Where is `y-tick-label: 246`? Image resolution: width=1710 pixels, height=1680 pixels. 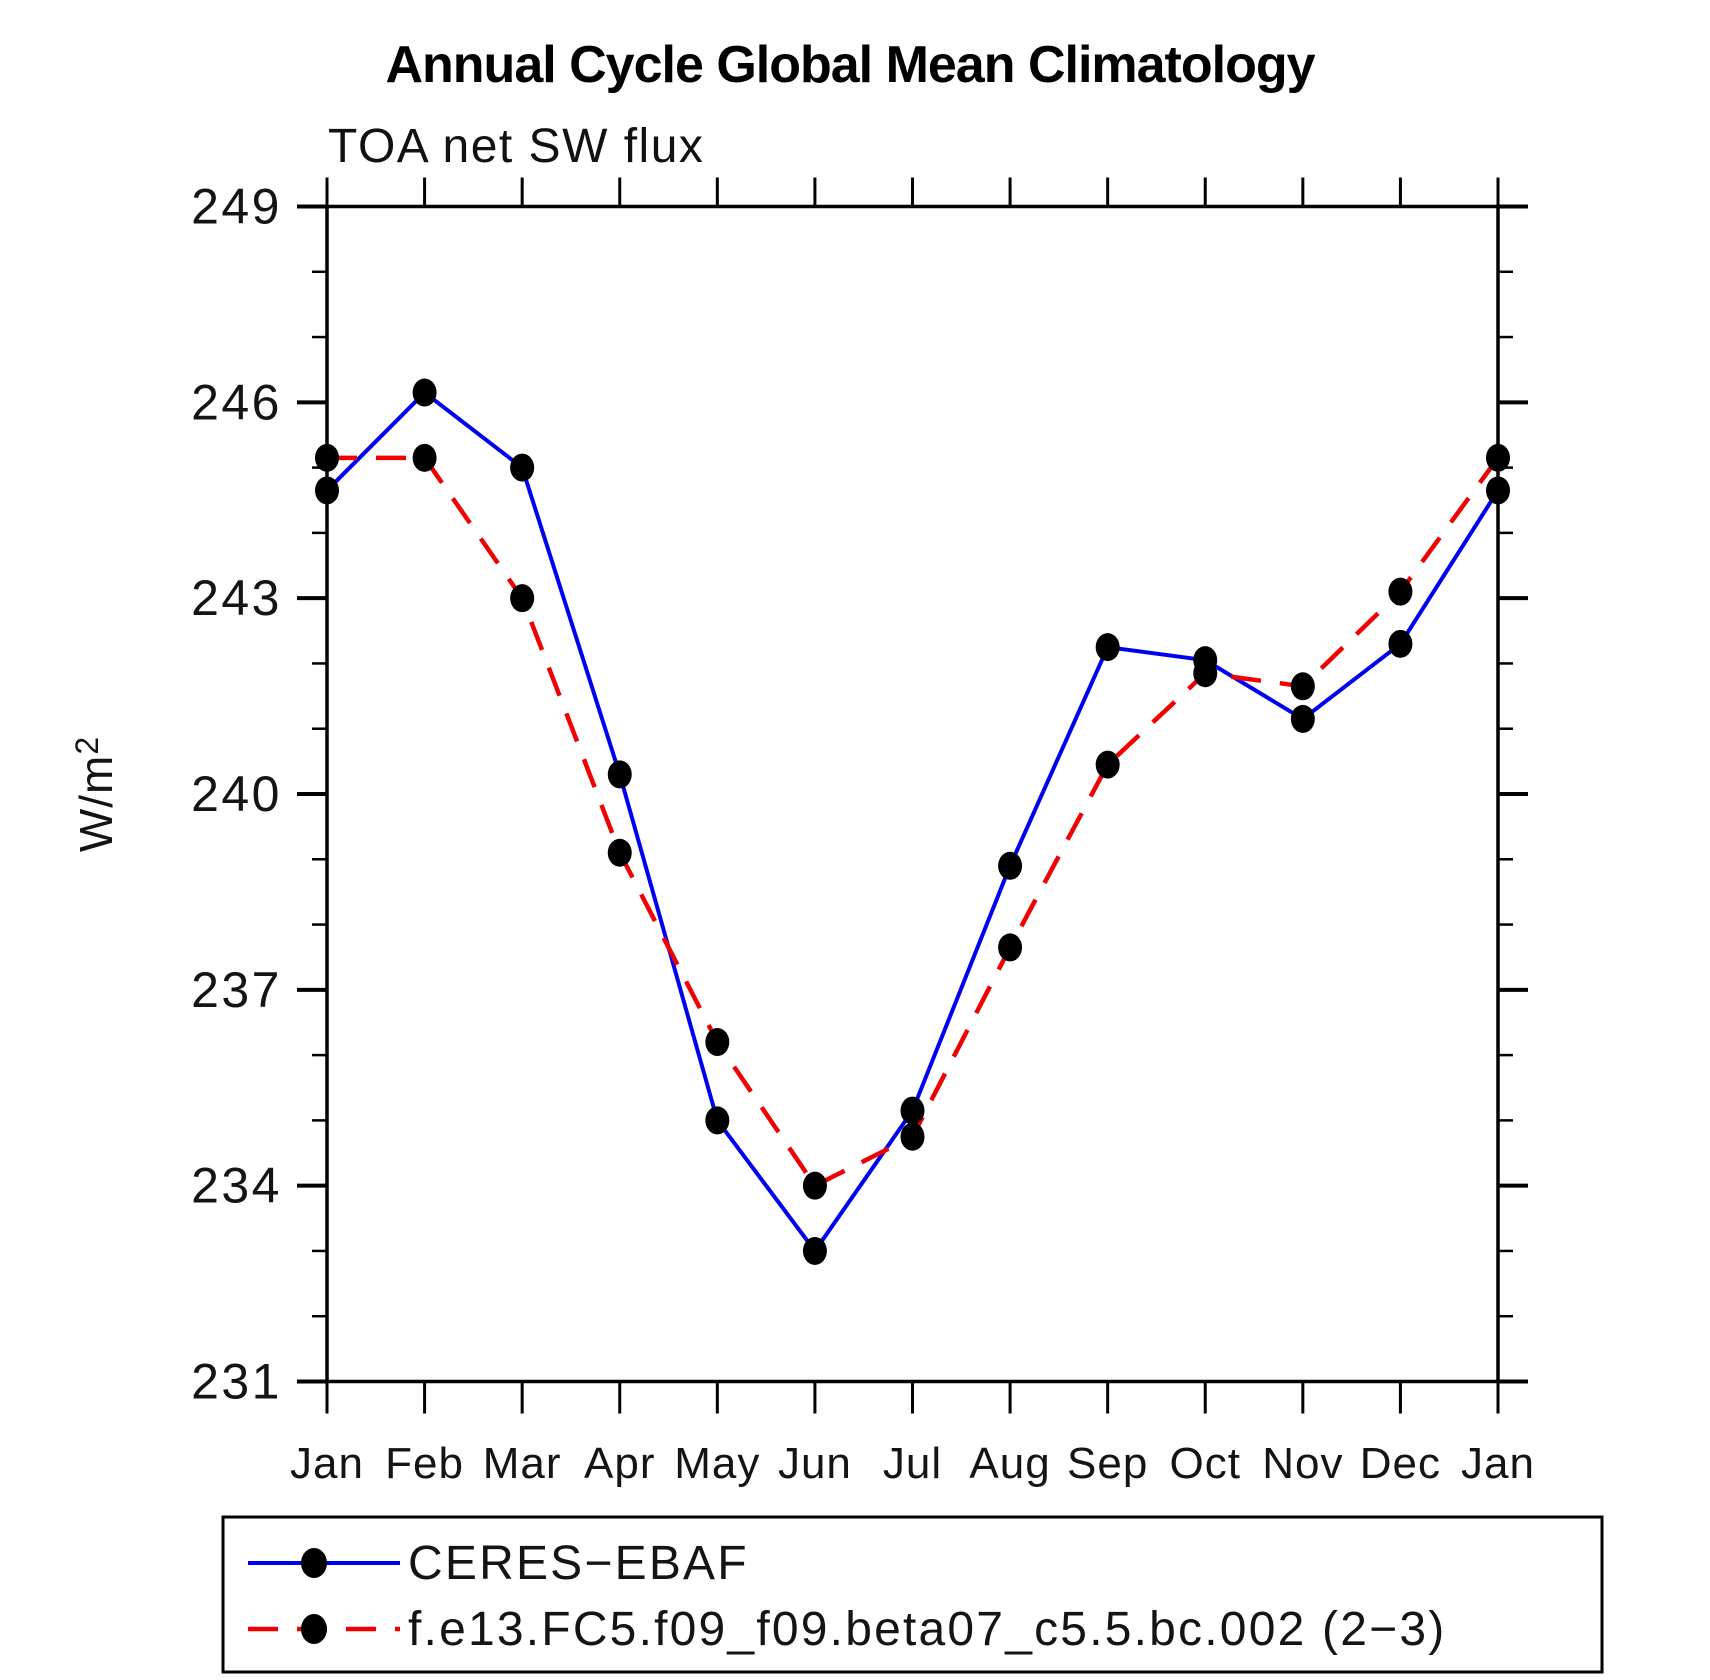 y-tick-label: 246 is located at coordinates (236, 402).